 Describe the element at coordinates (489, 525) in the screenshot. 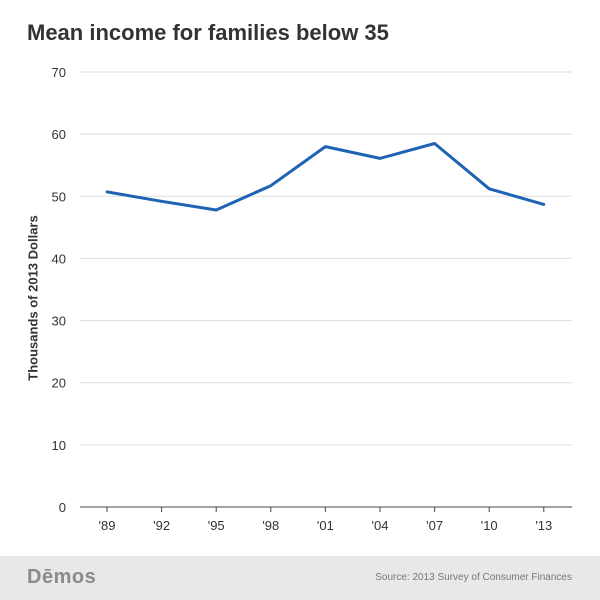

I see `x-tick-label-7: '10` at that location.